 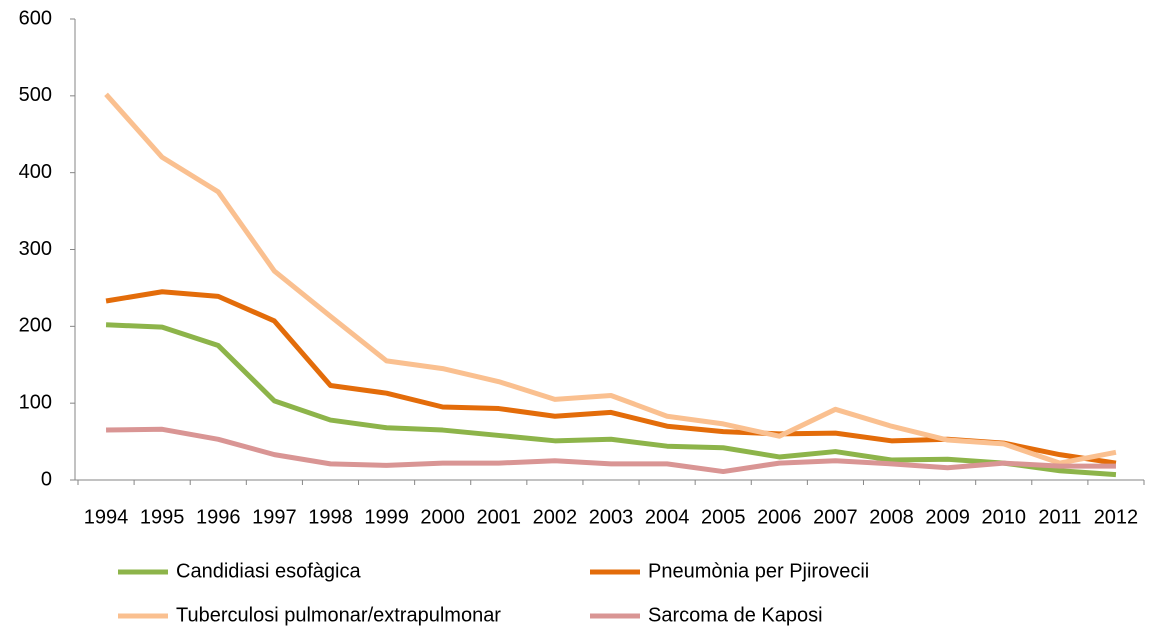 What do you see at coordinates (46, 479) in the screenshot?
I see `y-tick-label: 0` at bounding box center [46, 479].